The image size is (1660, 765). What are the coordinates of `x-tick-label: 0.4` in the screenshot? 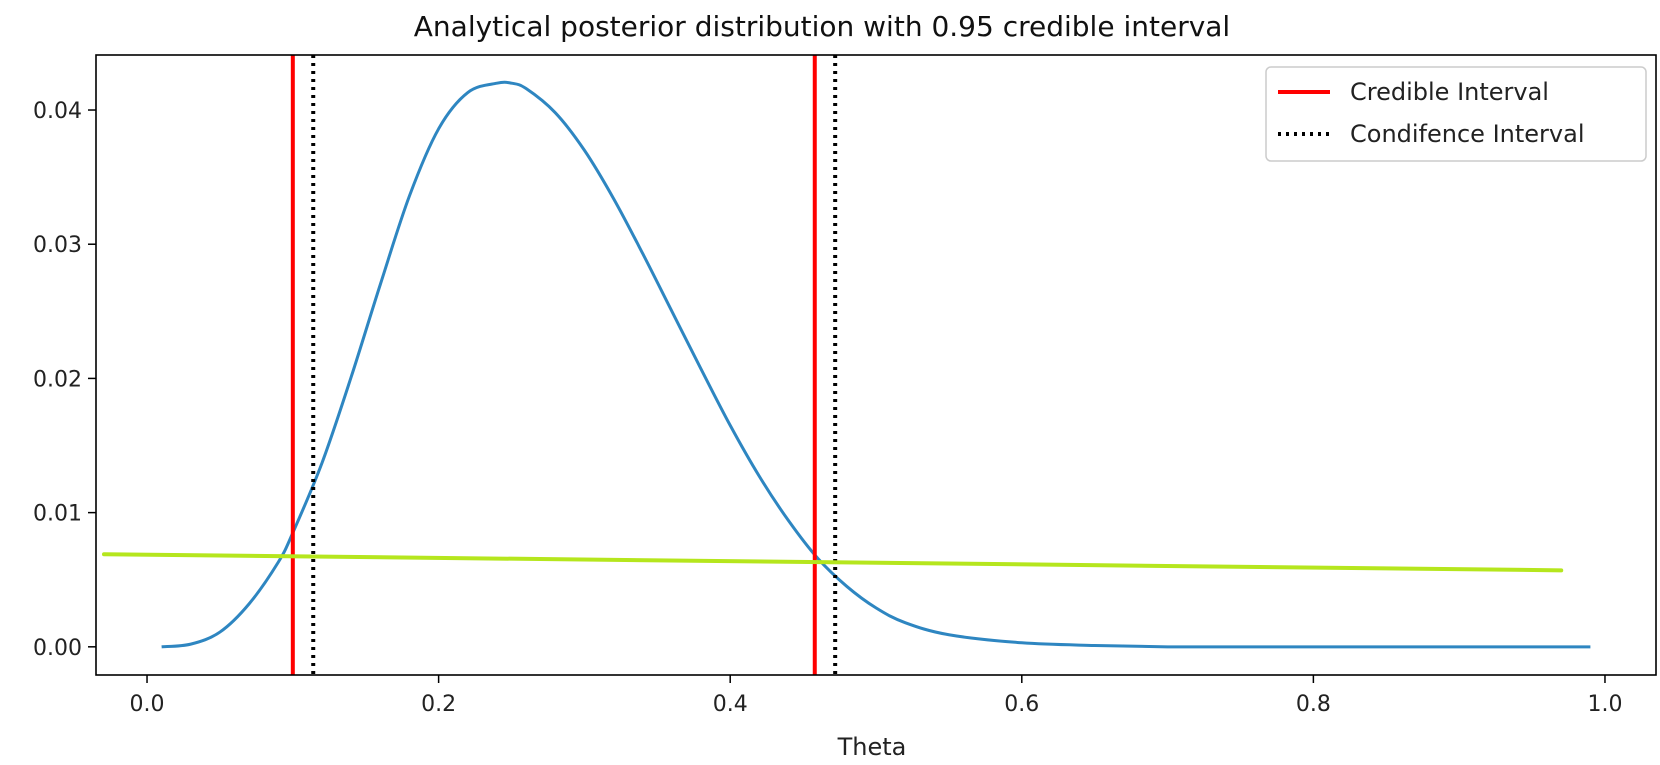 It's located at (730, 704).